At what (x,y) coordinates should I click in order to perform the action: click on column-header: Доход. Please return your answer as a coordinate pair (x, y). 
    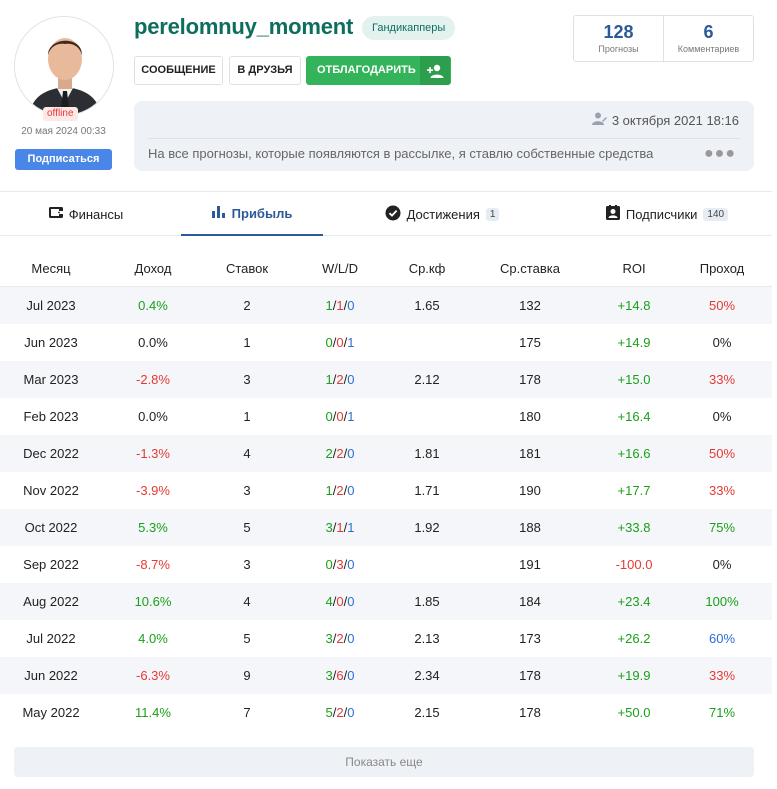
    Looking at the image, I should click on (153, 268).